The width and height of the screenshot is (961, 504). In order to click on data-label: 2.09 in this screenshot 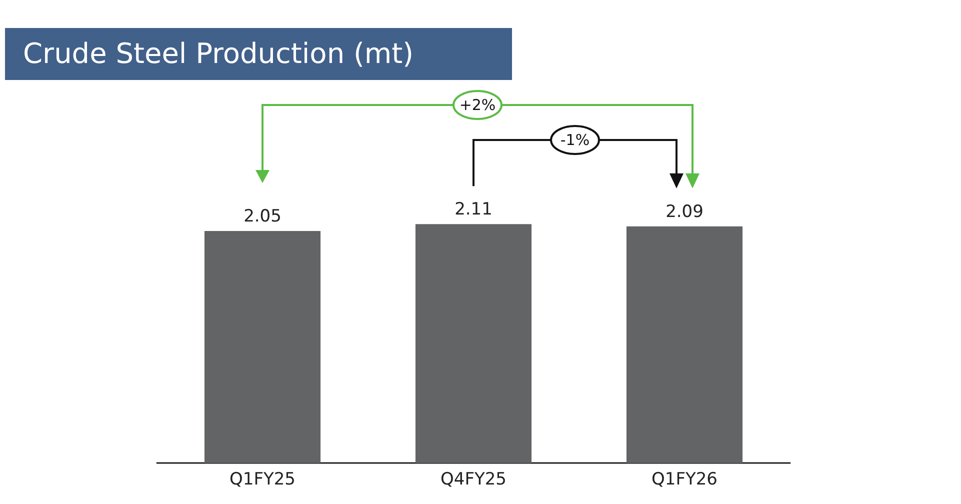, I will do `click(685, 212)`.